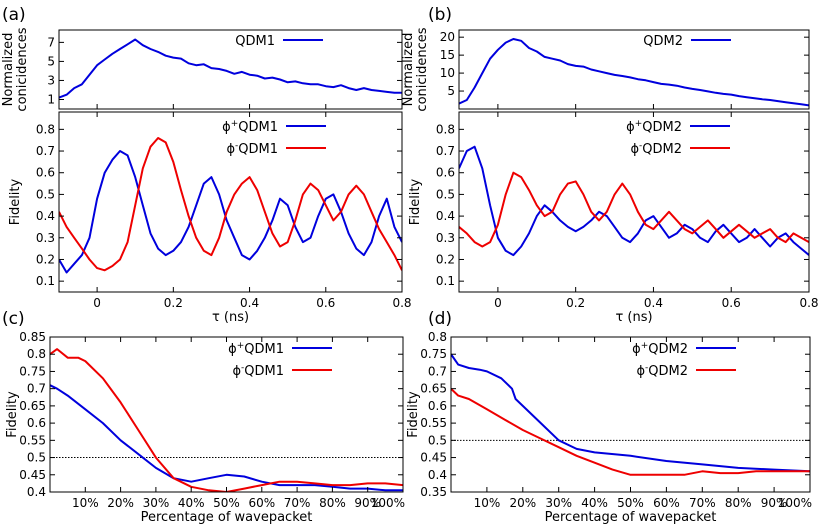  I want to click on panel-a_top: 1 3 5 7 Normalizedconicidences QDM1 (a), so click(202, 58).